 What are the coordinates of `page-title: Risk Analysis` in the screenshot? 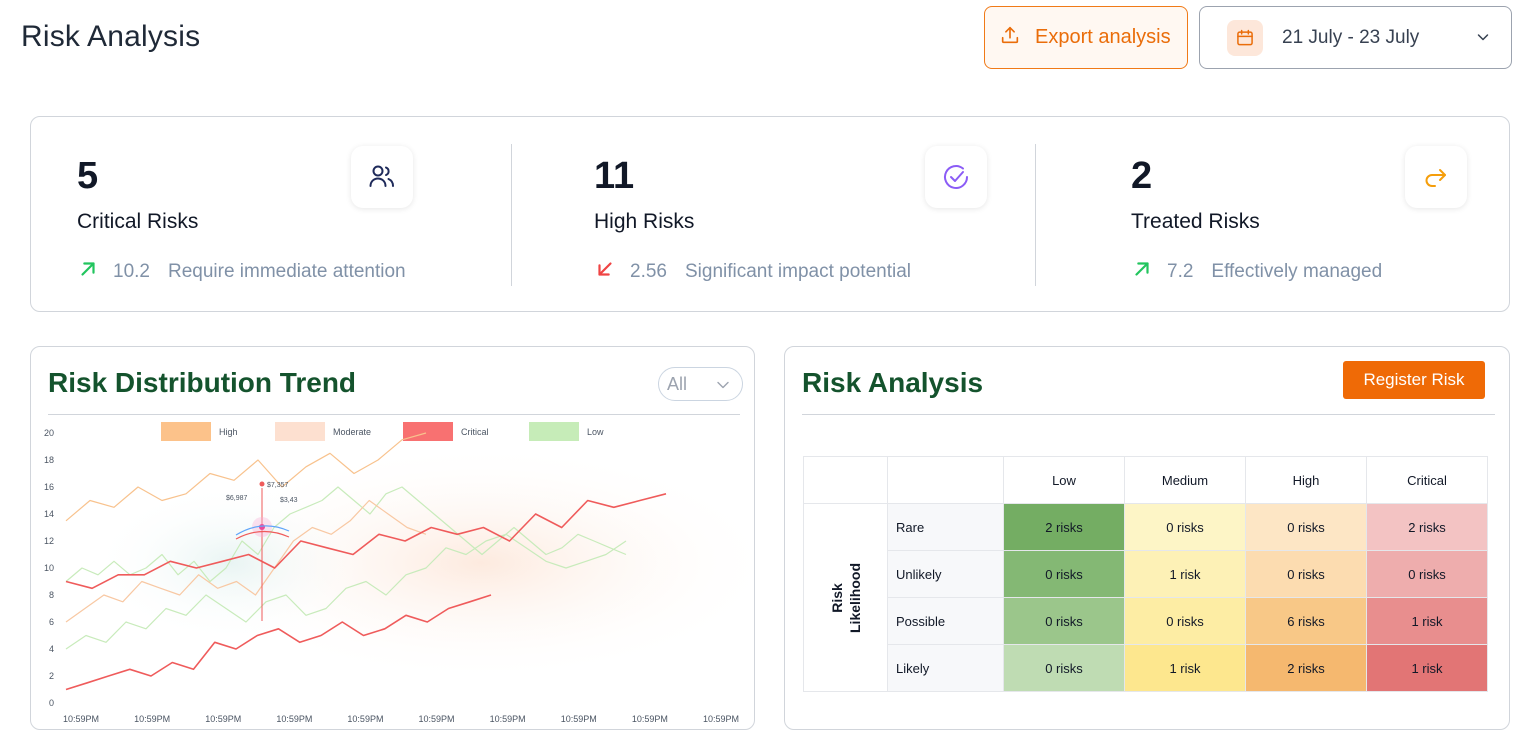 It's located at (111, 36).